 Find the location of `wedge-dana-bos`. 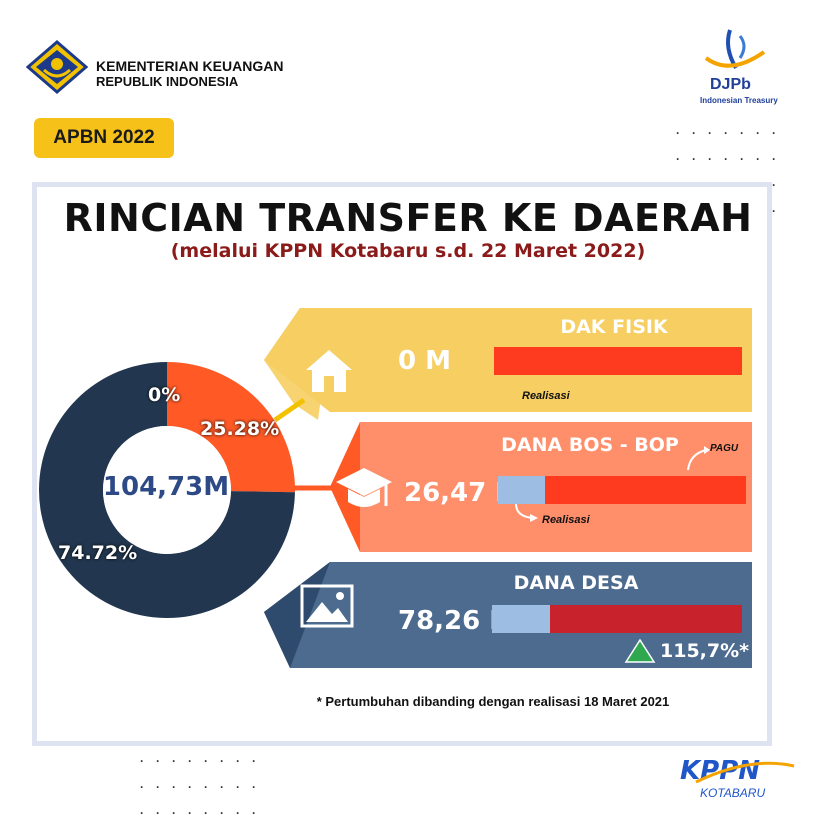

wedge-dana-bos is located at coordinates (345, 487).